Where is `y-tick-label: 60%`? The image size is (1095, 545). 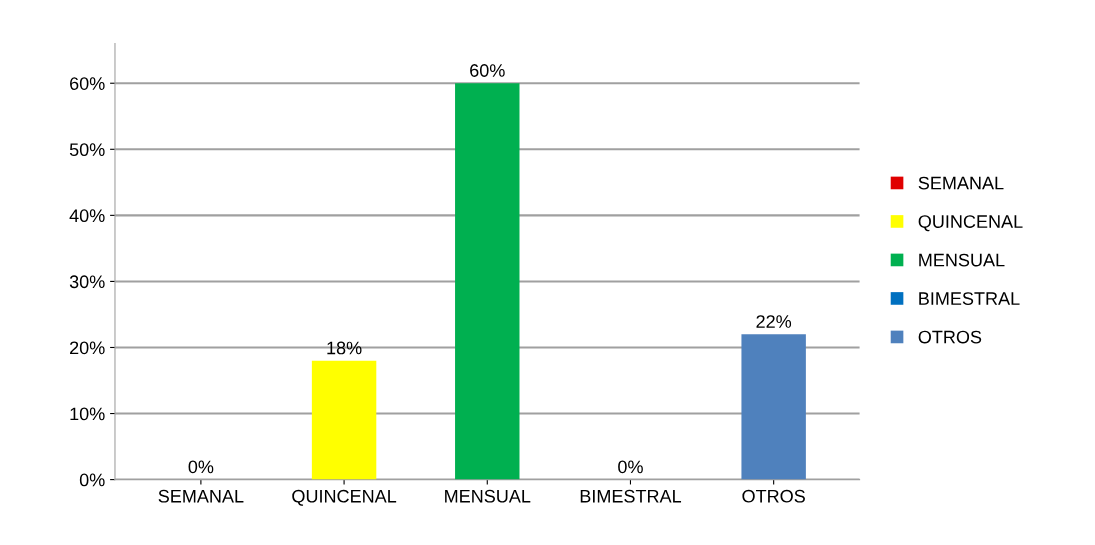 y-tick-label: 60% is located at coordinates (87, 83).